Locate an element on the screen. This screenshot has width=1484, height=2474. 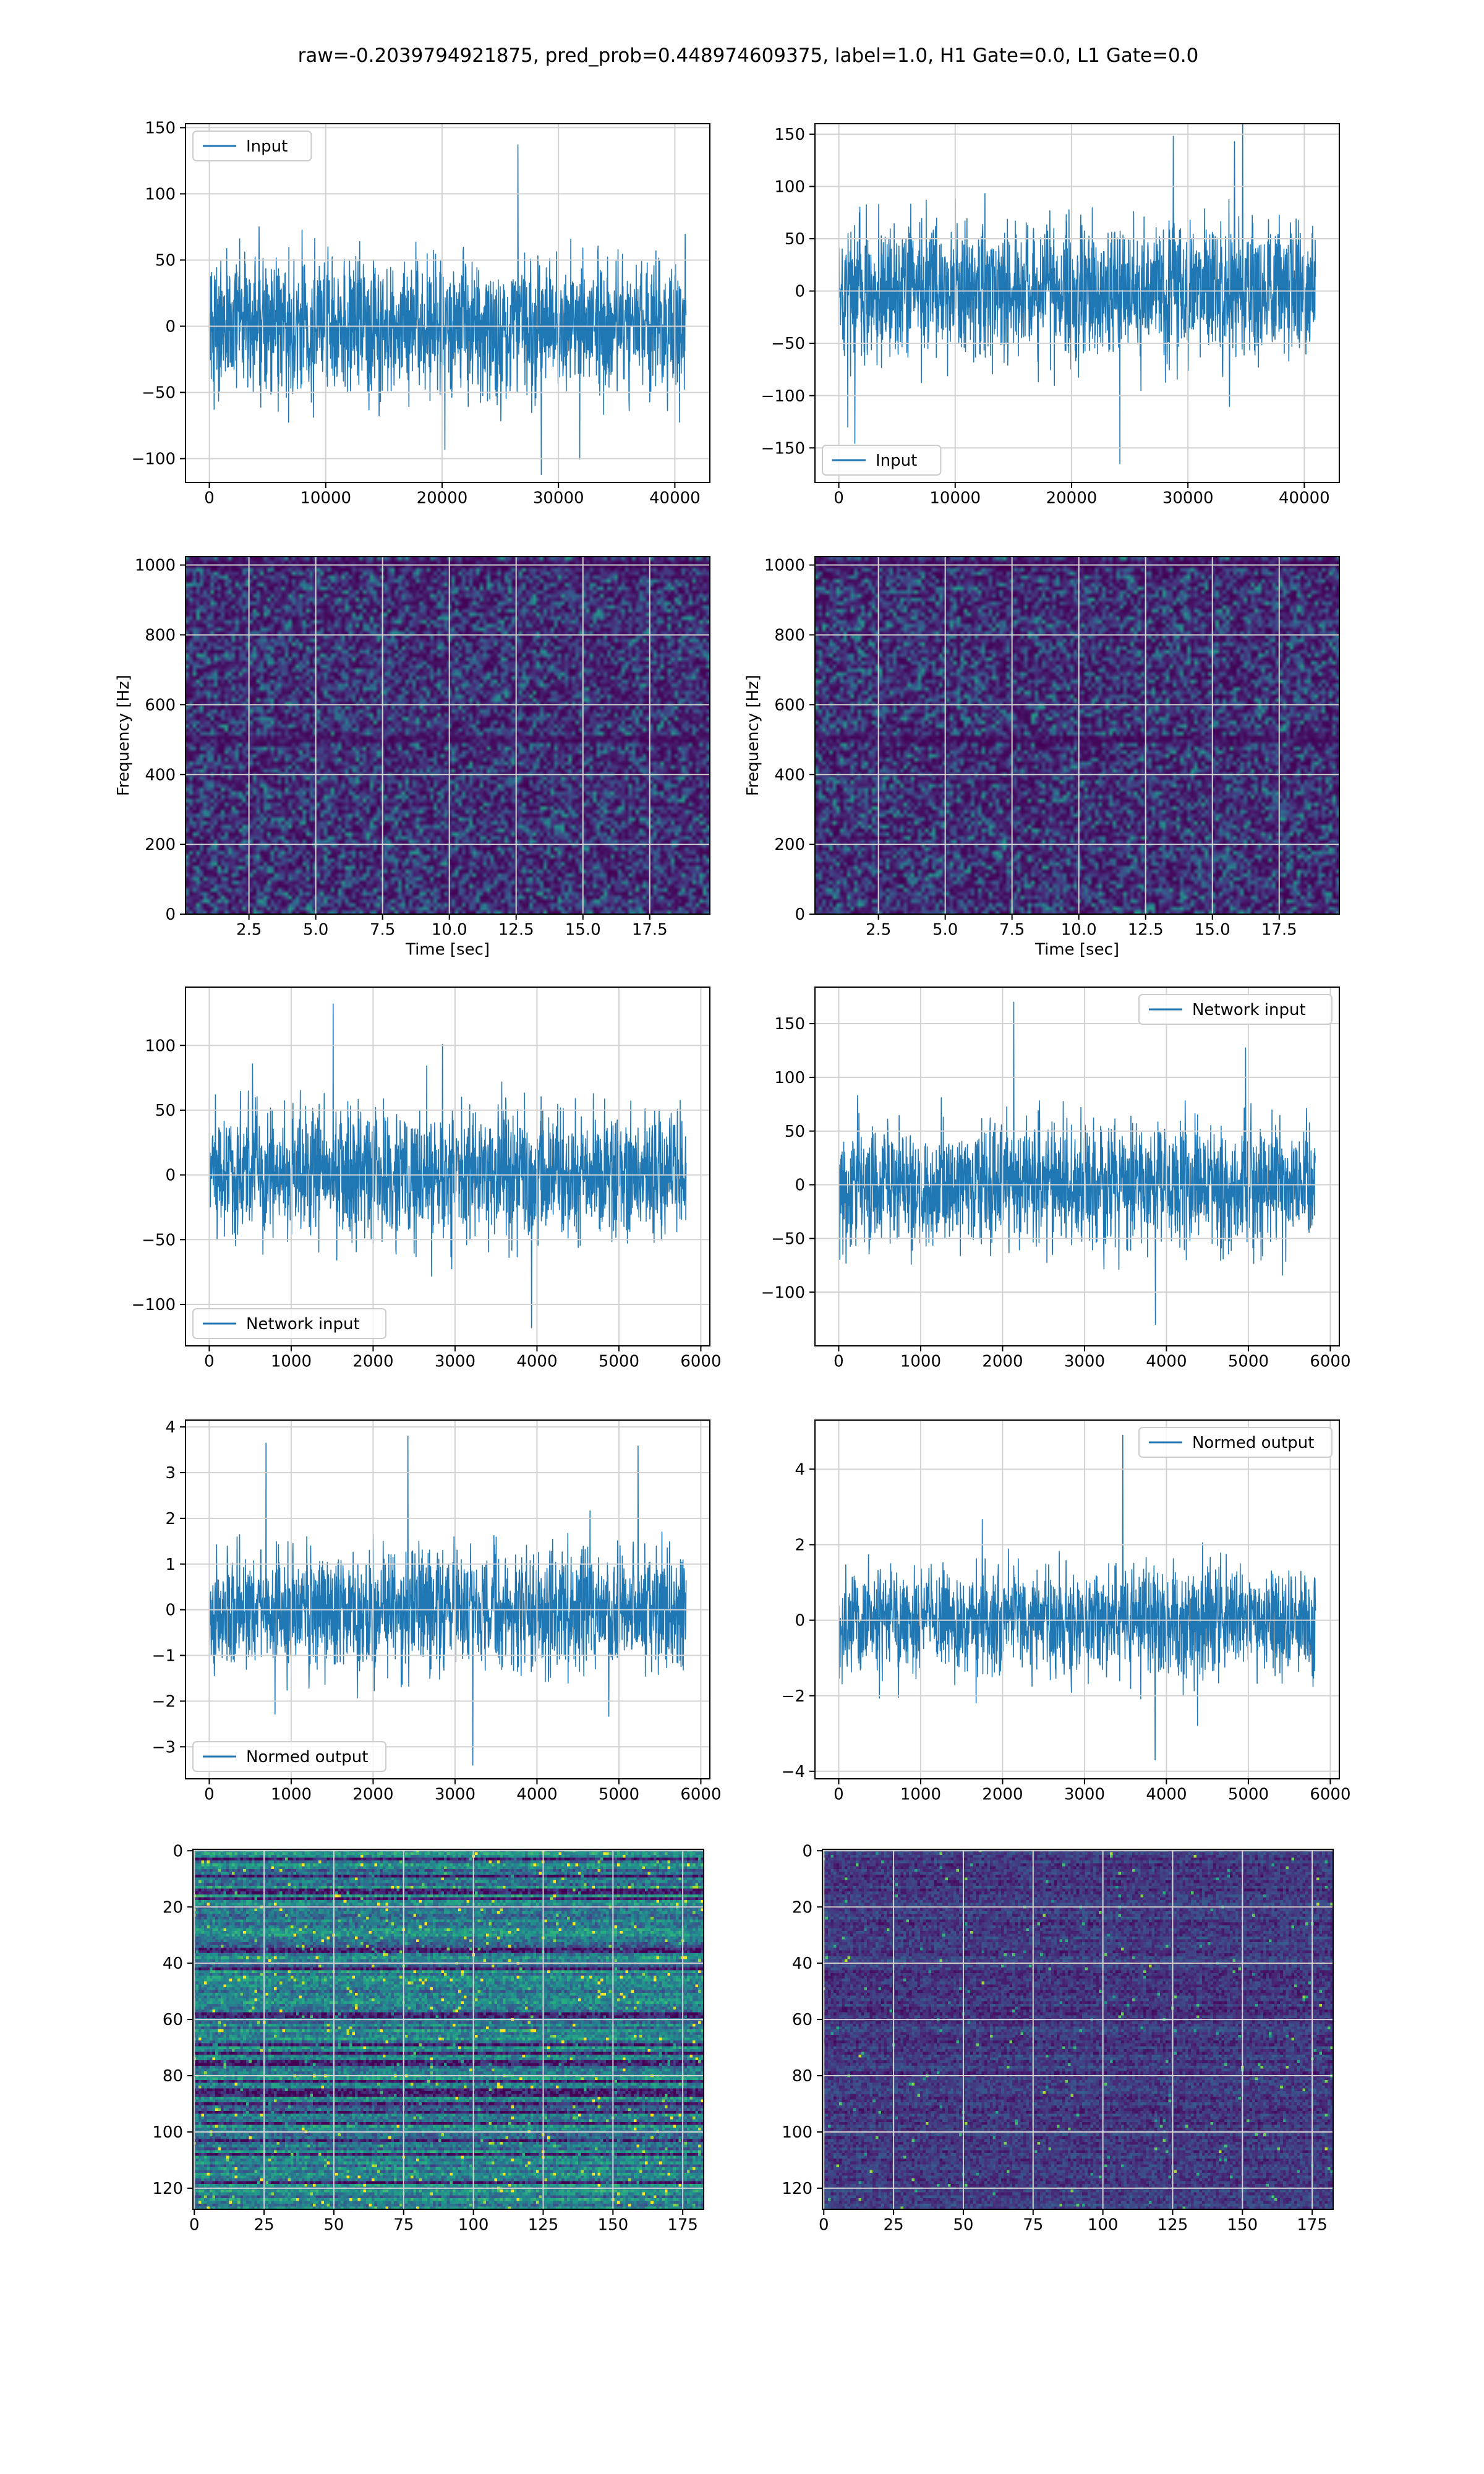
y-tick-label: 1 is located at coordinates (170, 1565).